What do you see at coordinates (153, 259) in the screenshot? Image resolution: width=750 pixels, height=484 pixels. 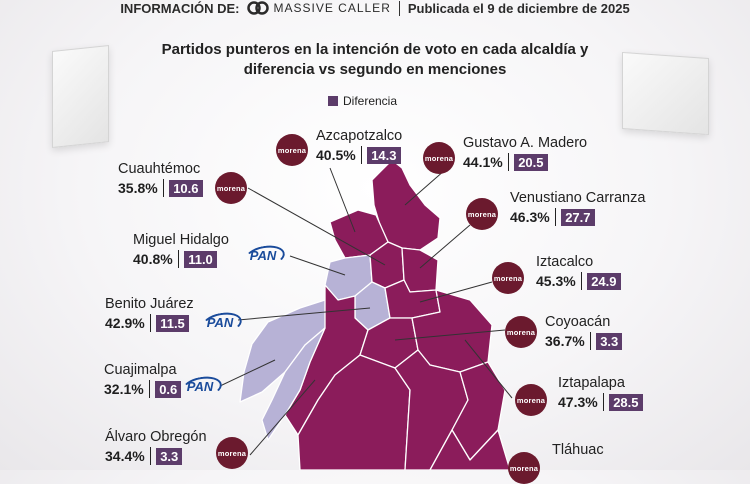 I see `vote-percent: 40.8%` at bounding box center [153, 259].